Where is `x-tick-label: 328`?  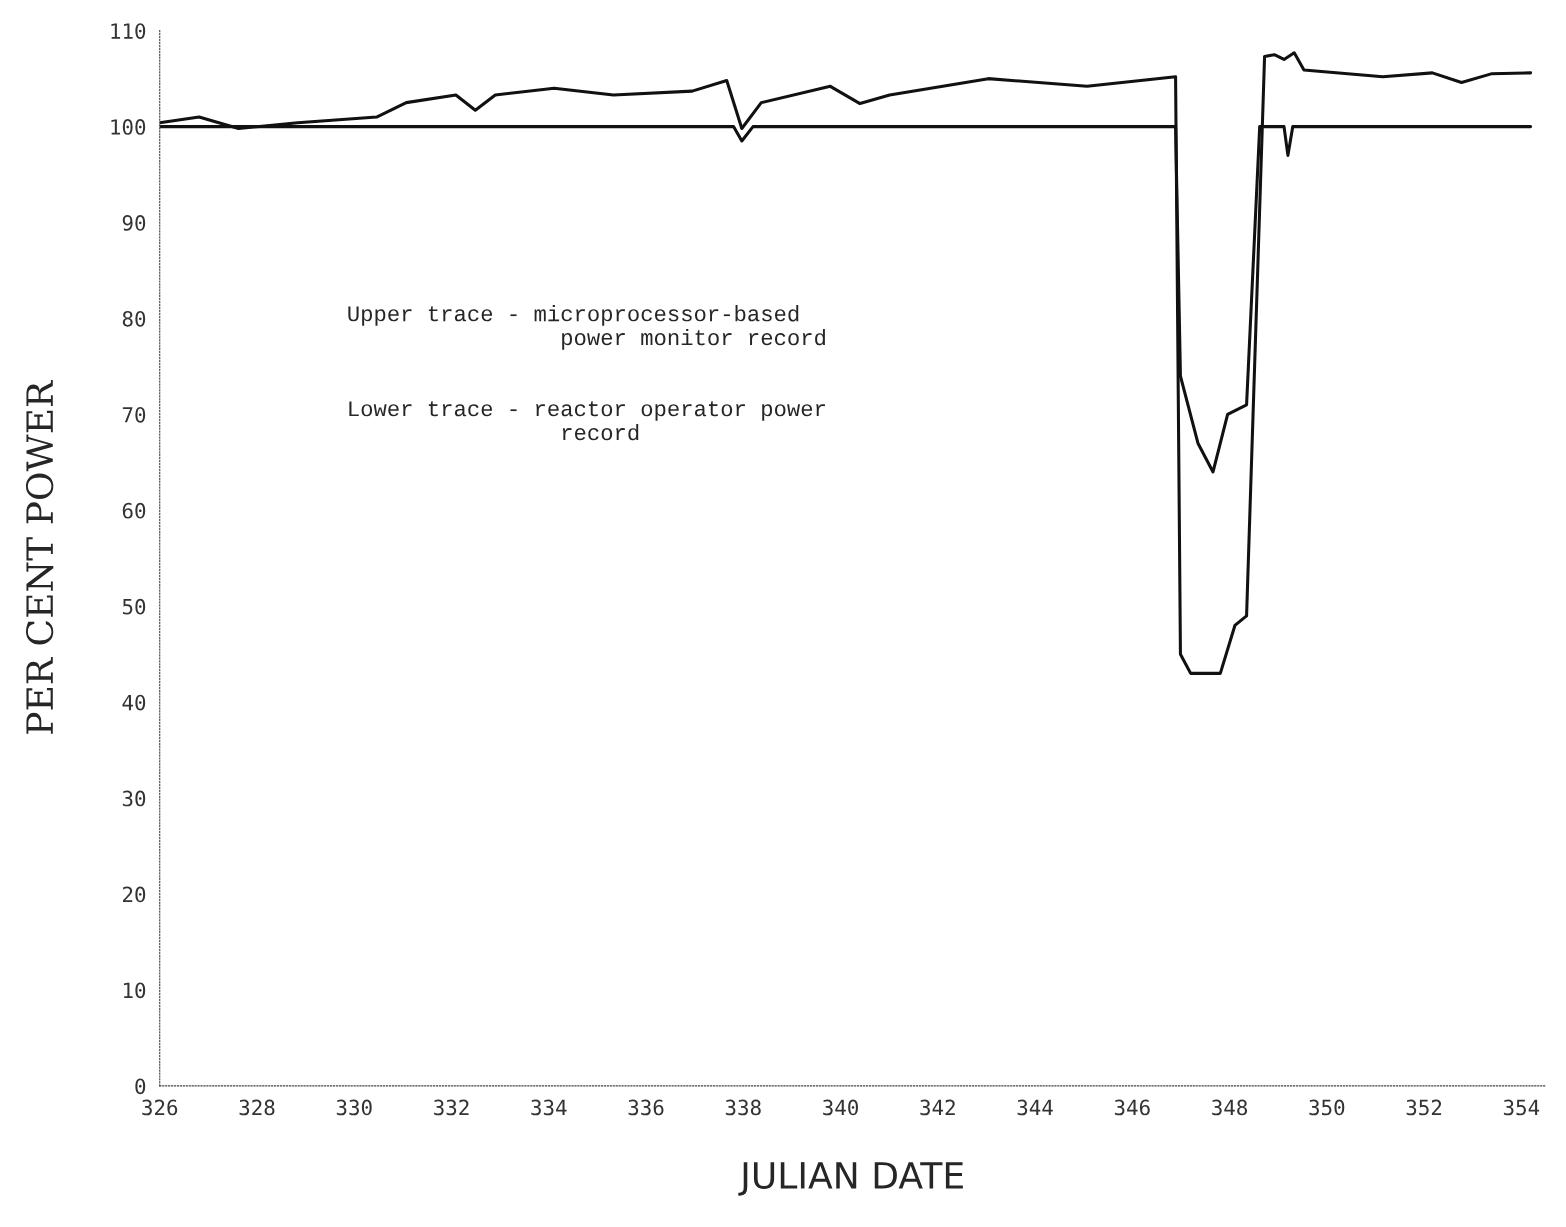
x-tick-label: 328 is located at coordinates (257, 1107).